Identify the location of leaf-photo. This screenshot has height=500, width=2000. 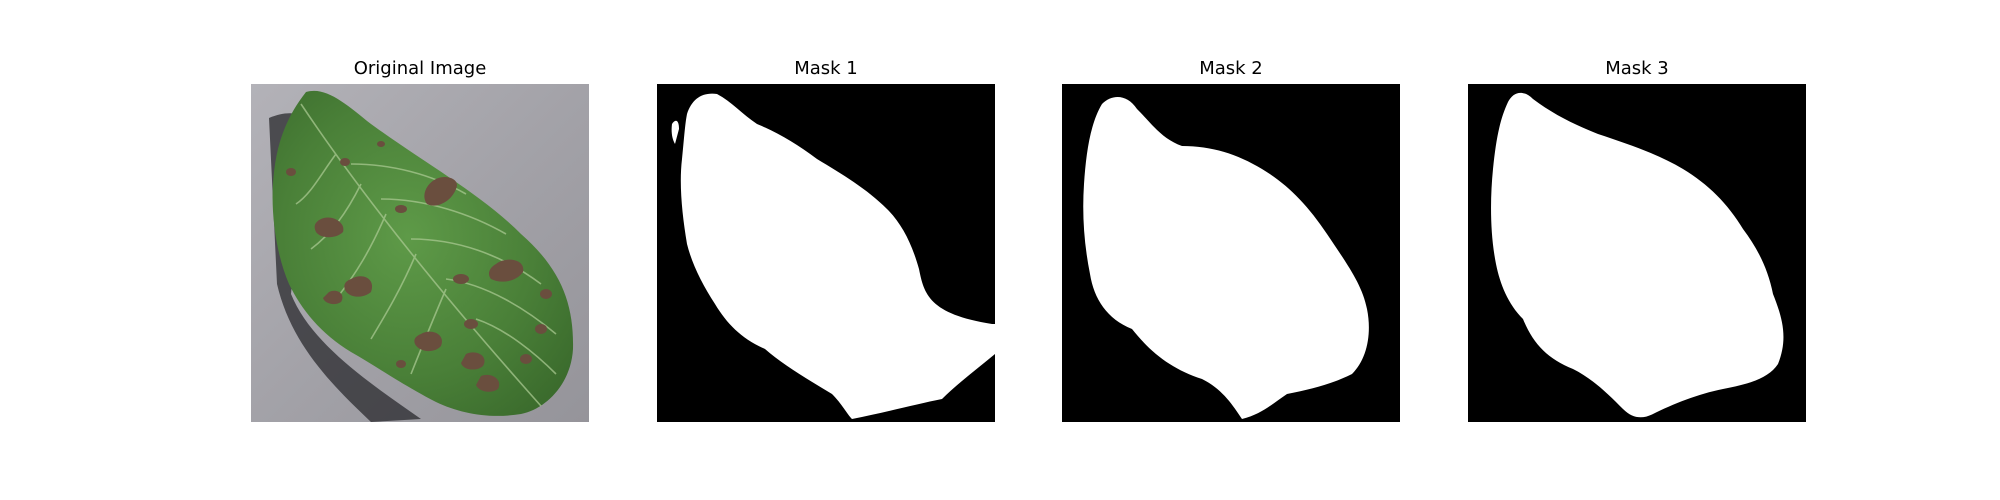
(420, 253).